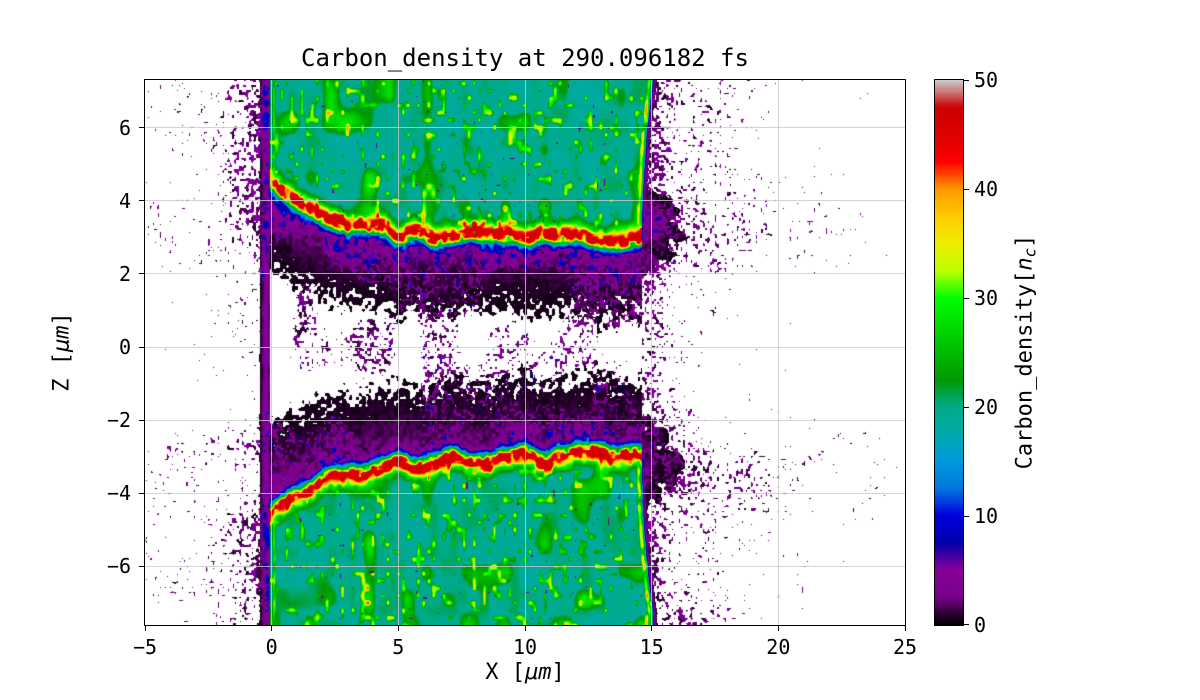 The image size is (1200, 700). Describe the element at coordinates (271, 647) in the screenshot. I see `x-tick-label: 0` at that location.